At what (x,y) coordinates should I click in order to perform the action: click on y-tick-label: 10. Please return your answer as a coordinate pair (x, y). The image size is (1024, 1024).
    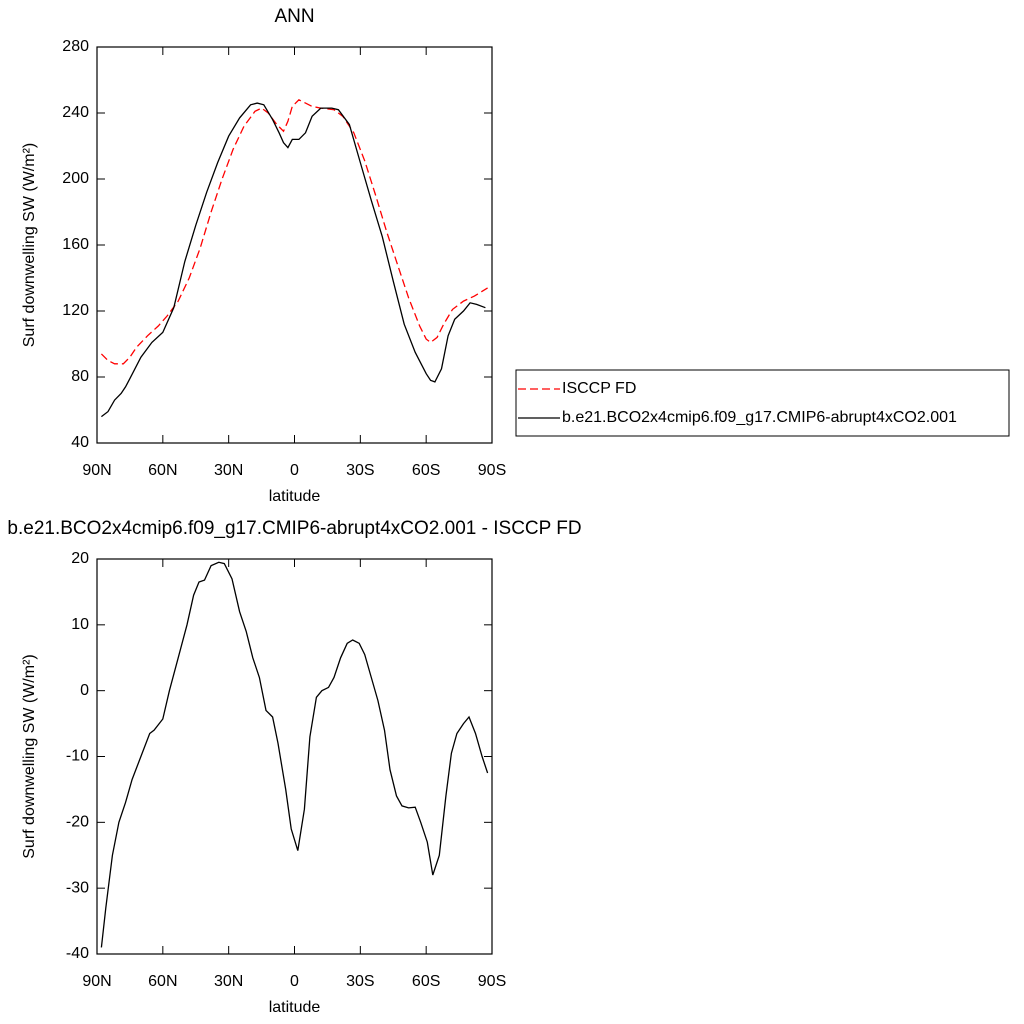
    Looking at the image, I should click on (80, 624).